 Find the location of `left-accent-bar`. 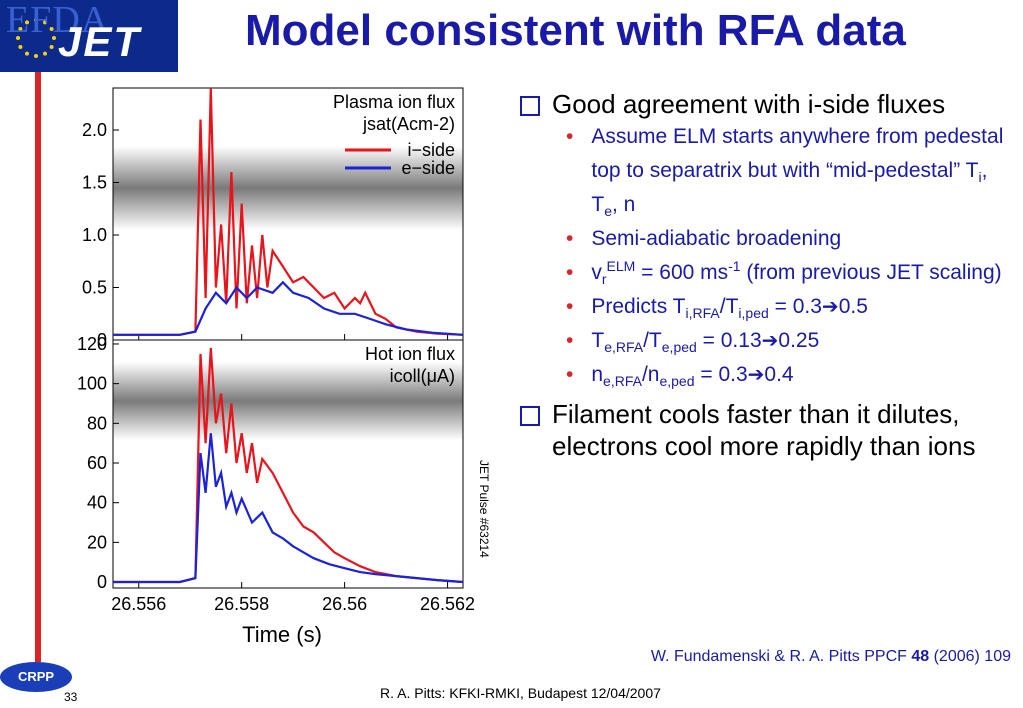

left-accent-bar is located at coordinates (38, 367).